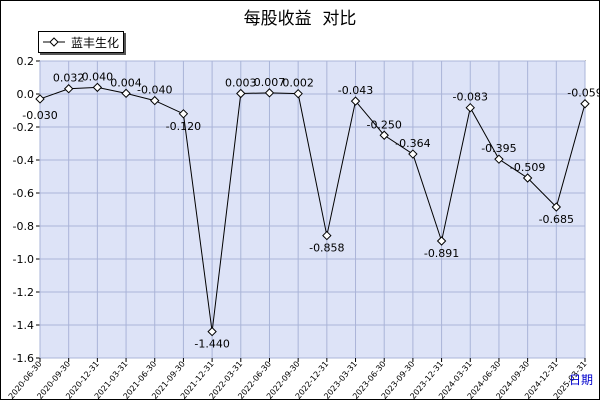  Describe the element at coordinates (126, 82) in the screenshot. I see `data-label: 0.004` at that location.